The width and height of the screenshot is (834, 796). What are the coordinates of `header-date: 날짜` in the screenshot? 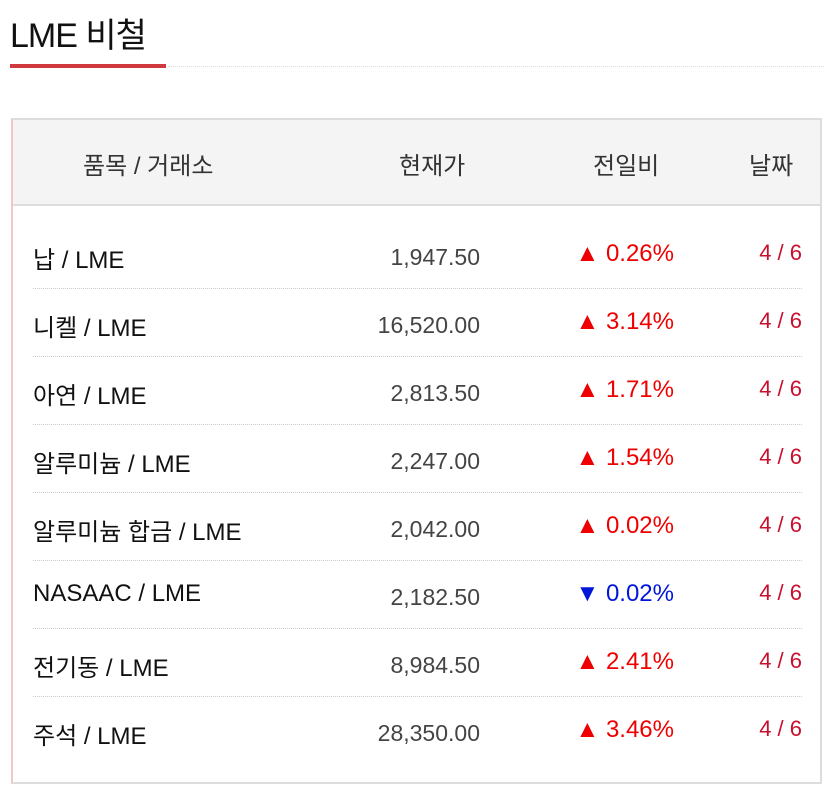 It's located at (771, 166).